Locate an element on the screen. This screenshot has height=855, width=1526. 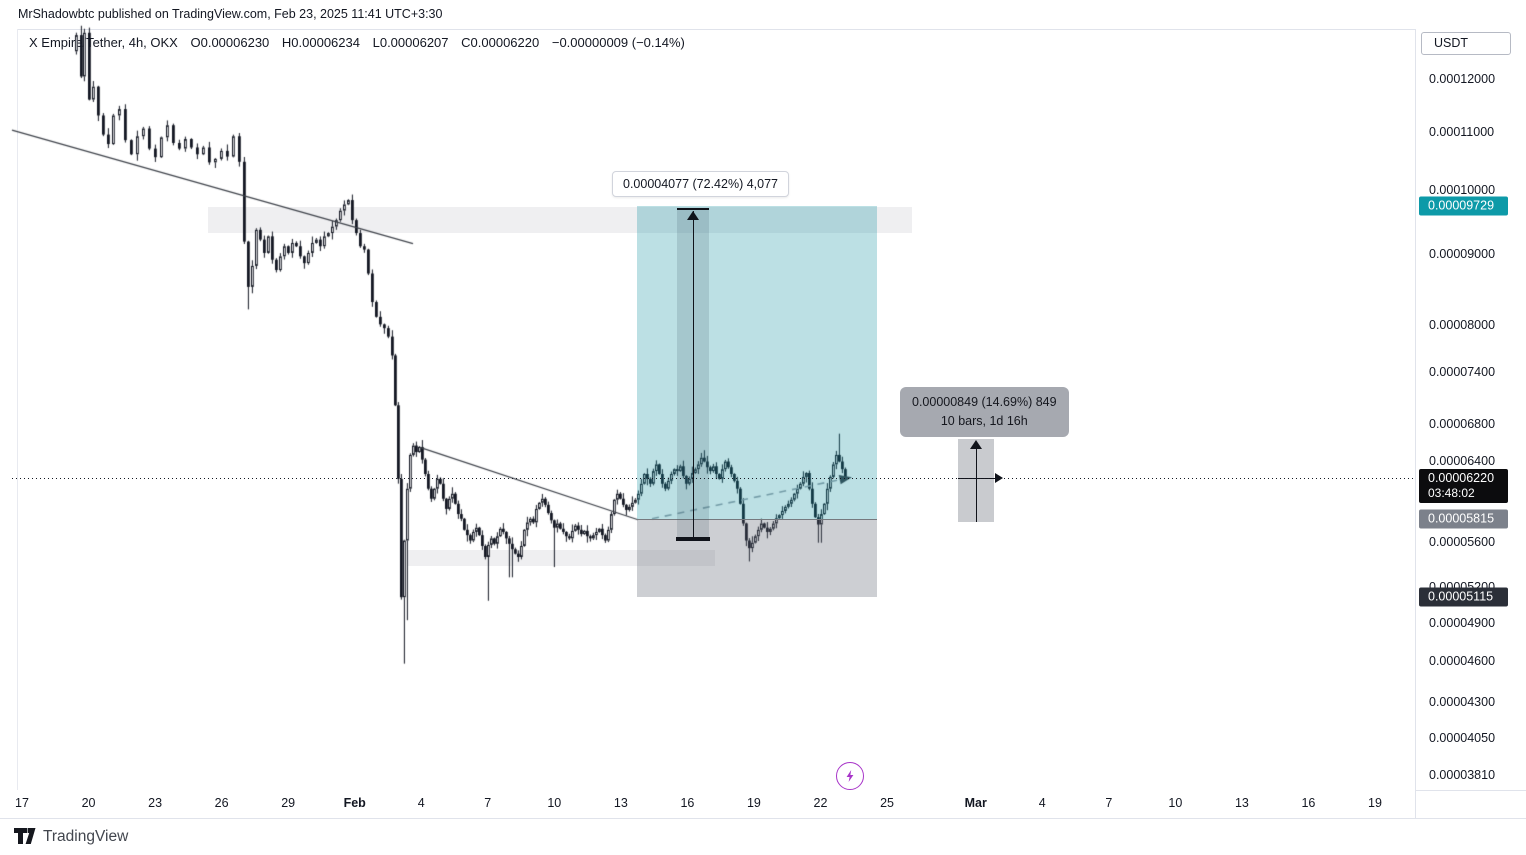
lightning-button is located at coordinates (850, 776).